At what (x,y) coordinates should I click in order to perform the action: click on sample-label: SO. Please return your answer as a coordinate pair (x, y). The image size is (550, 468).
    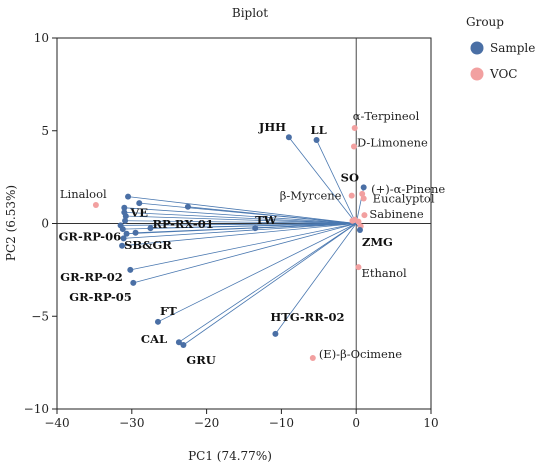
    Looking at the image, I should click on (350, 177).